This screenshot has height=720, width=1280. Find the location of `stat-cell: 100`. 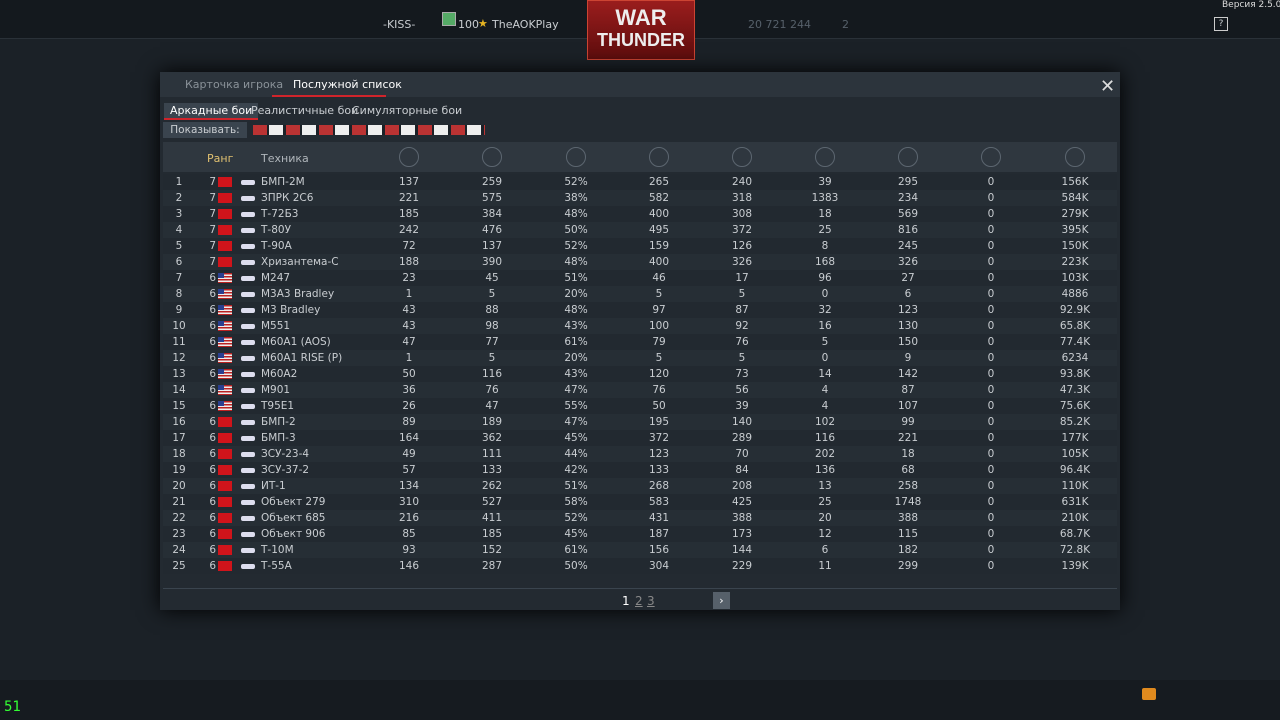

stat-cell: 100 is located at coordinates (659, 326).